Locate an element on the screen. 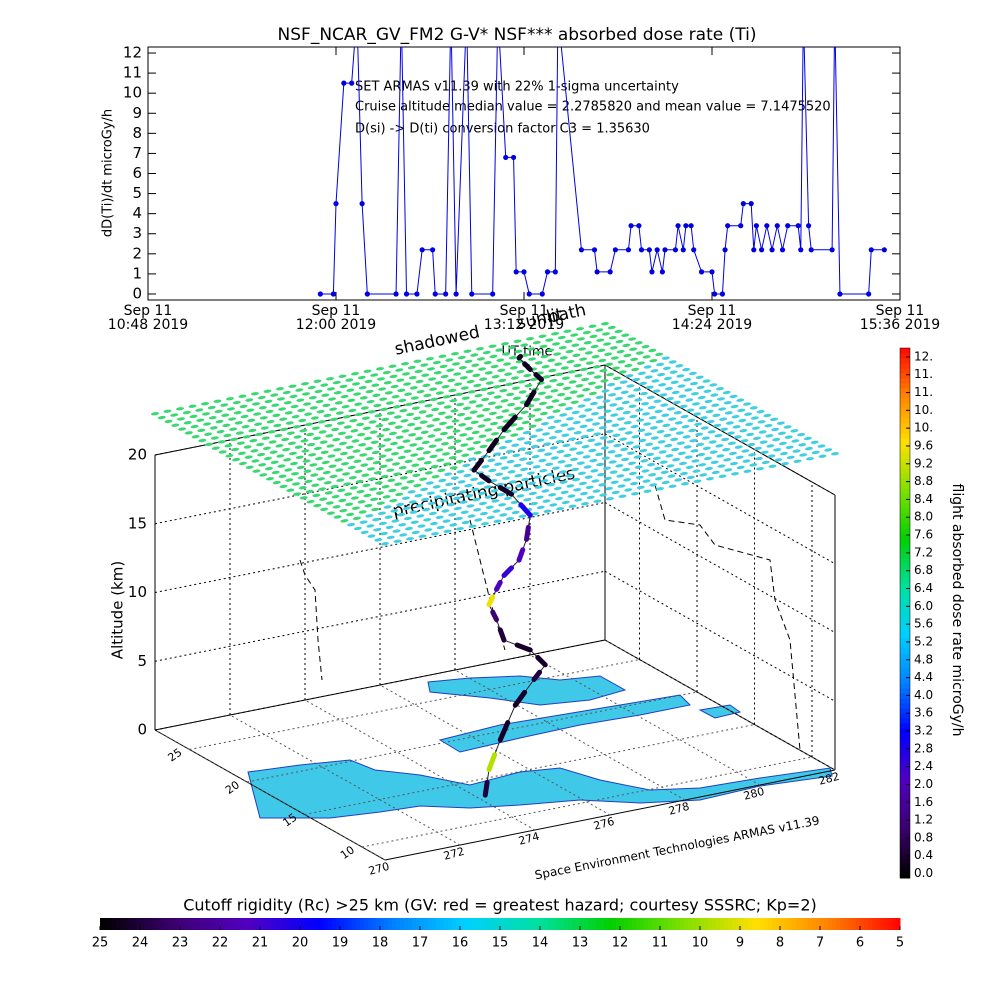  y-tick-label: 7 is located at coordinates (137, 153).